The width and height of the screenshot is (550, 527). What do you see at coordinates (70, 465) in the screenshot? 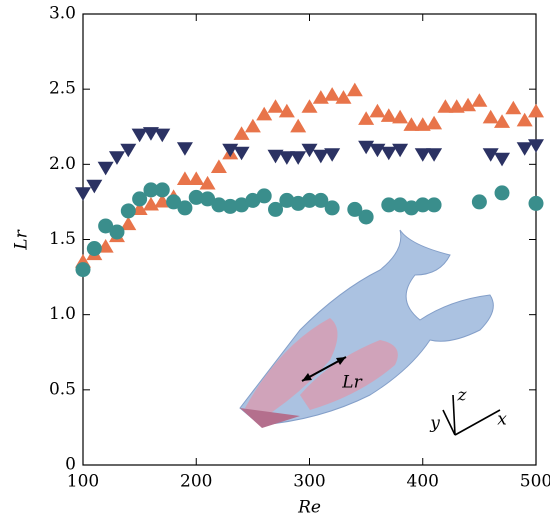
I see `y-tick-label: 0` at bounding box center [70, 465].